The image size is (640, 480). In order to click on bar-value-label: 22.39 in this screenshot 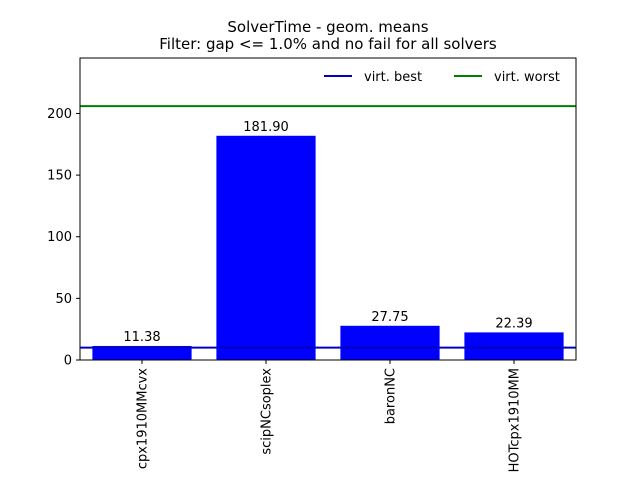, I will do `click(513, 323)`.